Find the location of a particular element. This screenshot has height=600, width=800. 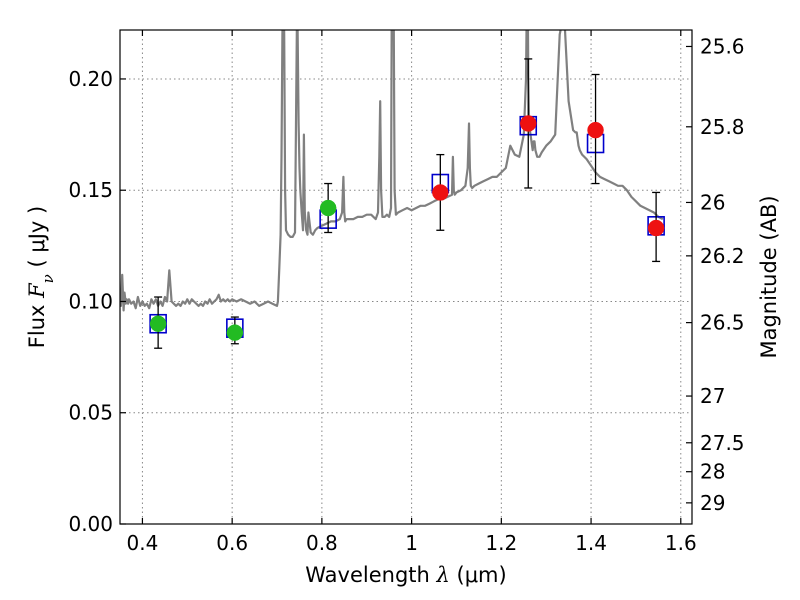

y-axis-label-text: Flux is located at coordinates (37, 323).